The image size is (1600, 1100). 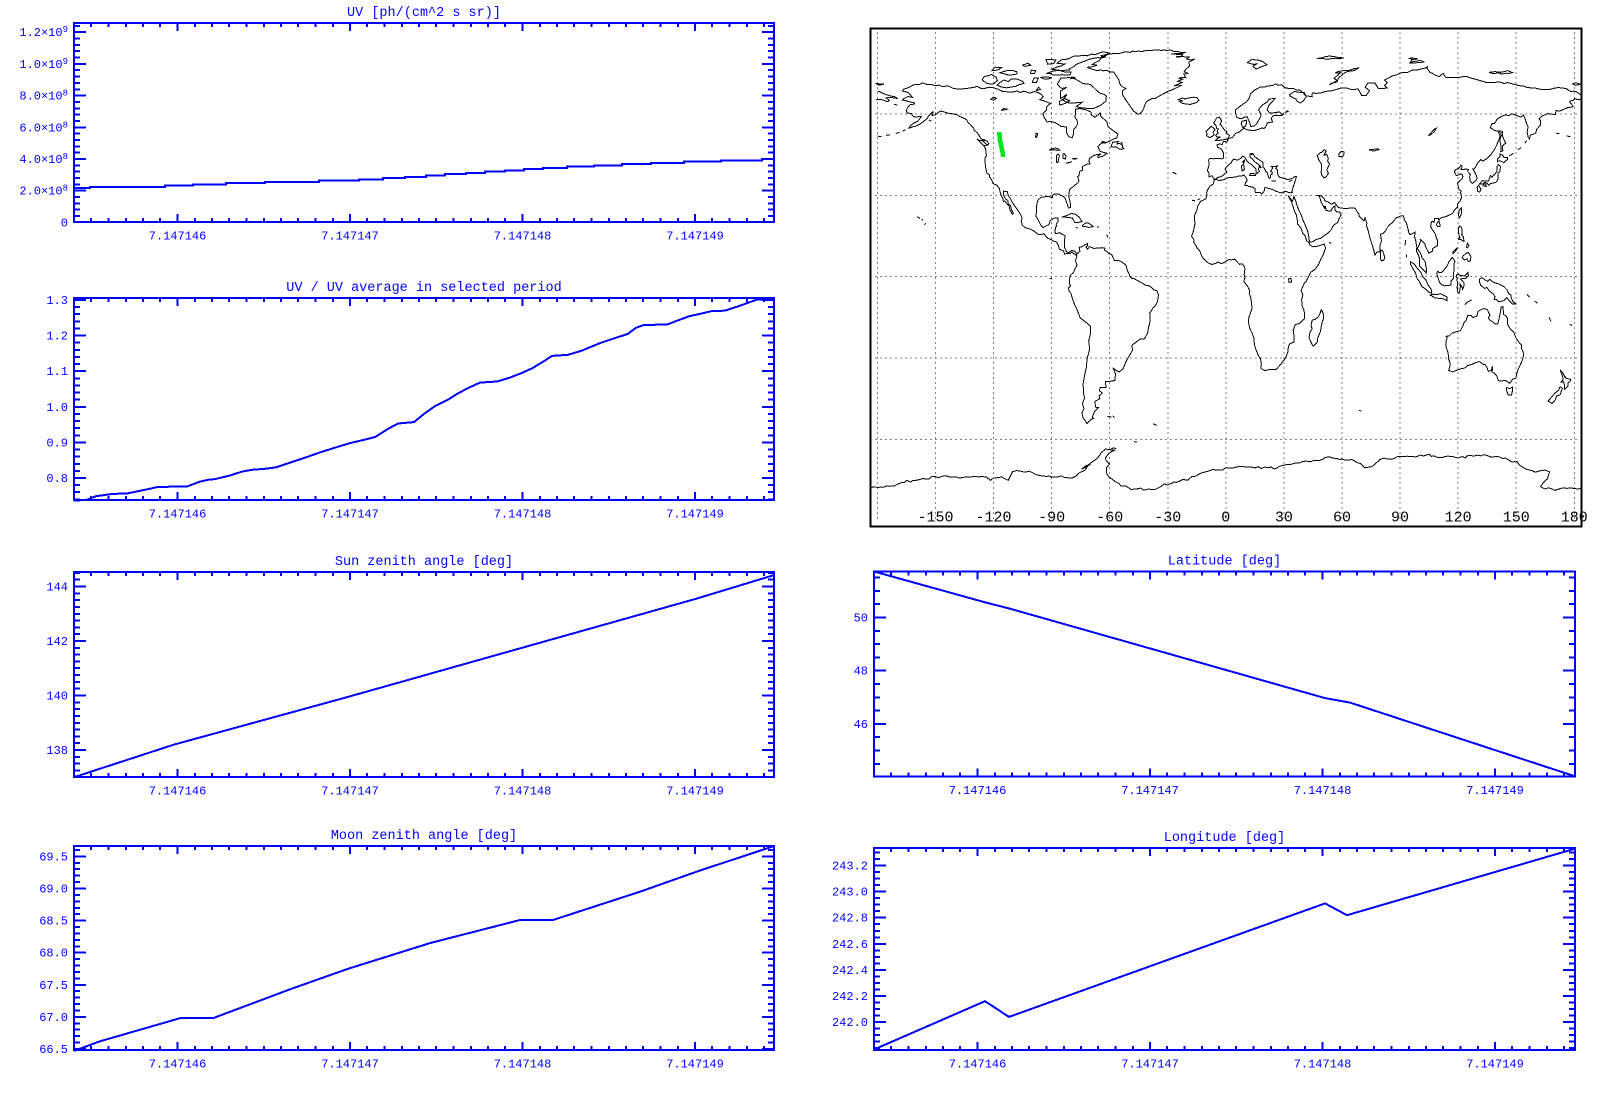 I want to click on svg-text: 0.9, so click(x=57, y=443).